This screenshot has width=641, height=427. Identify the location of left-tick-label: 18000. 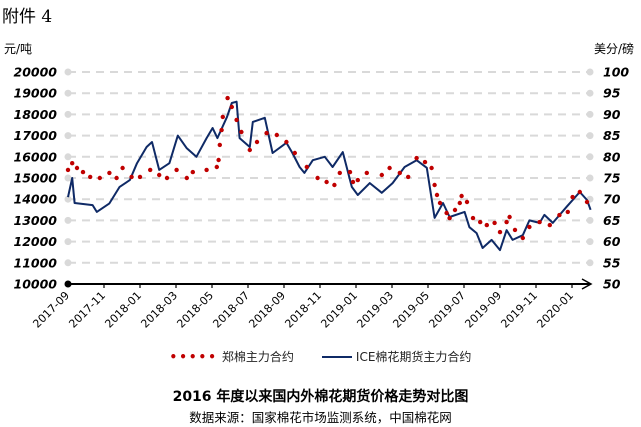
(36, 114).